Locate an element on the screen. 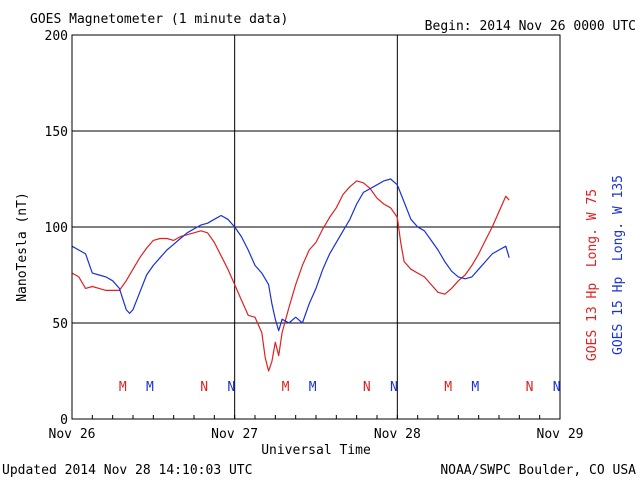 The width and height of the screenshot is (640, 480). y-tick-label: 100 is located at coordinates (56, 228).